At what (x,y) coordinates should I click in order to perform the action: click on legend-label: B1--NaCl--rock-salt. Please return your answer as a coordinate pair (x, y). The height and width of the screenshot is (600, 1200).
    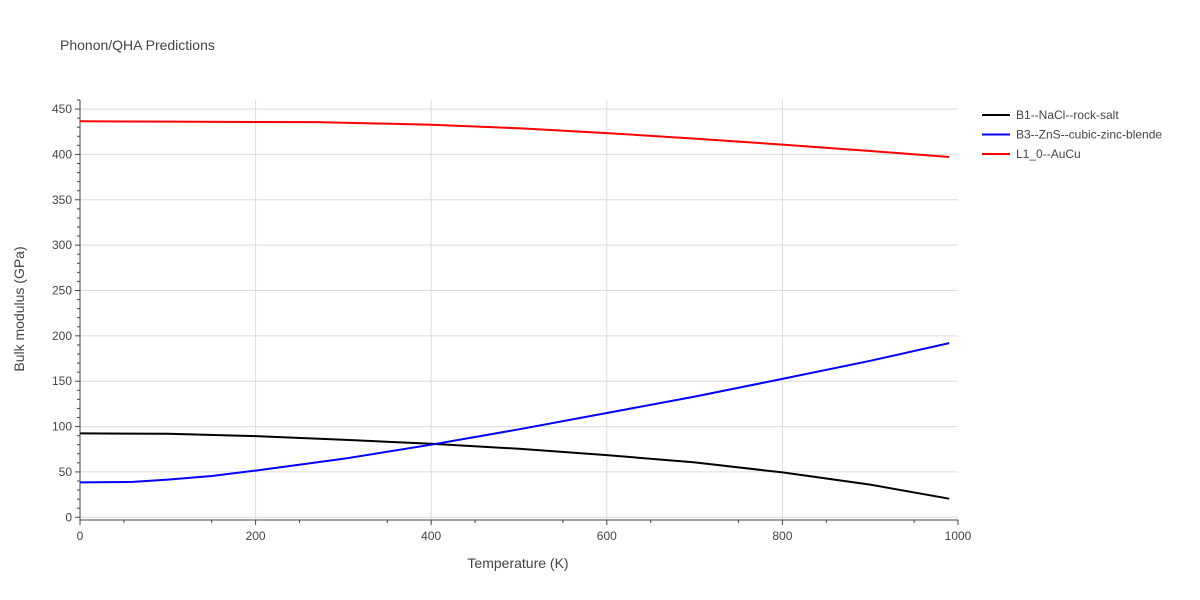
    Looking at the image, I should click on (1067, 115).